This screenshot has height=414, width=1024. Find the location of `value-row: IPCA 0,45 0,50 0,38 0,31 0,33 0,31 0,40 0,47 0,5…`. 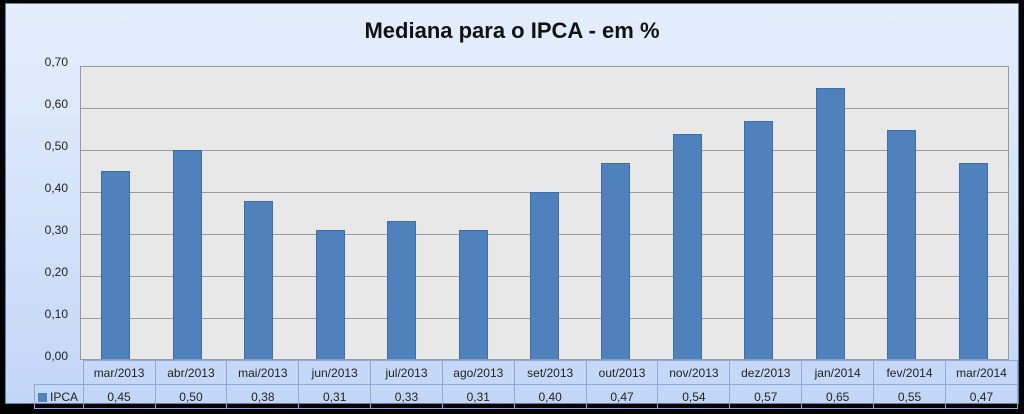

value-row: IPCA 0,45 0,50 0,38 0,31 0,33 0,31 0,40 0,47 0,5… is located at coordinates (526, 396).